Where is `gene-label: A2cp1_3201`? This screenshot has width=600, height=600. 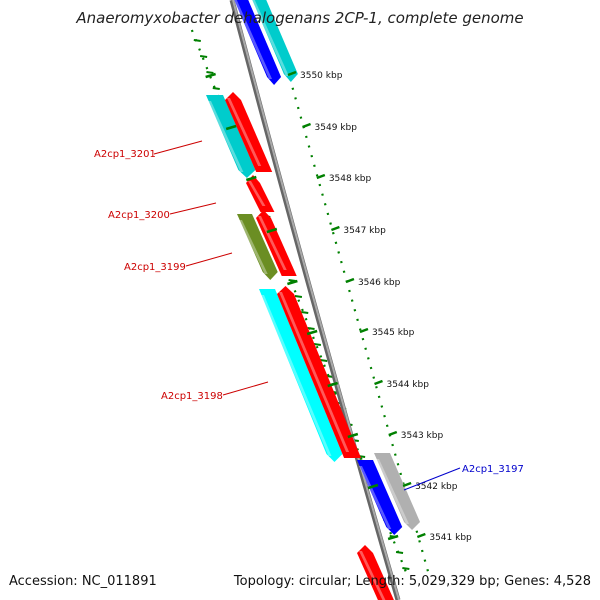
gene-label: A2cp1_3201 is located at coordinates (125, 154).